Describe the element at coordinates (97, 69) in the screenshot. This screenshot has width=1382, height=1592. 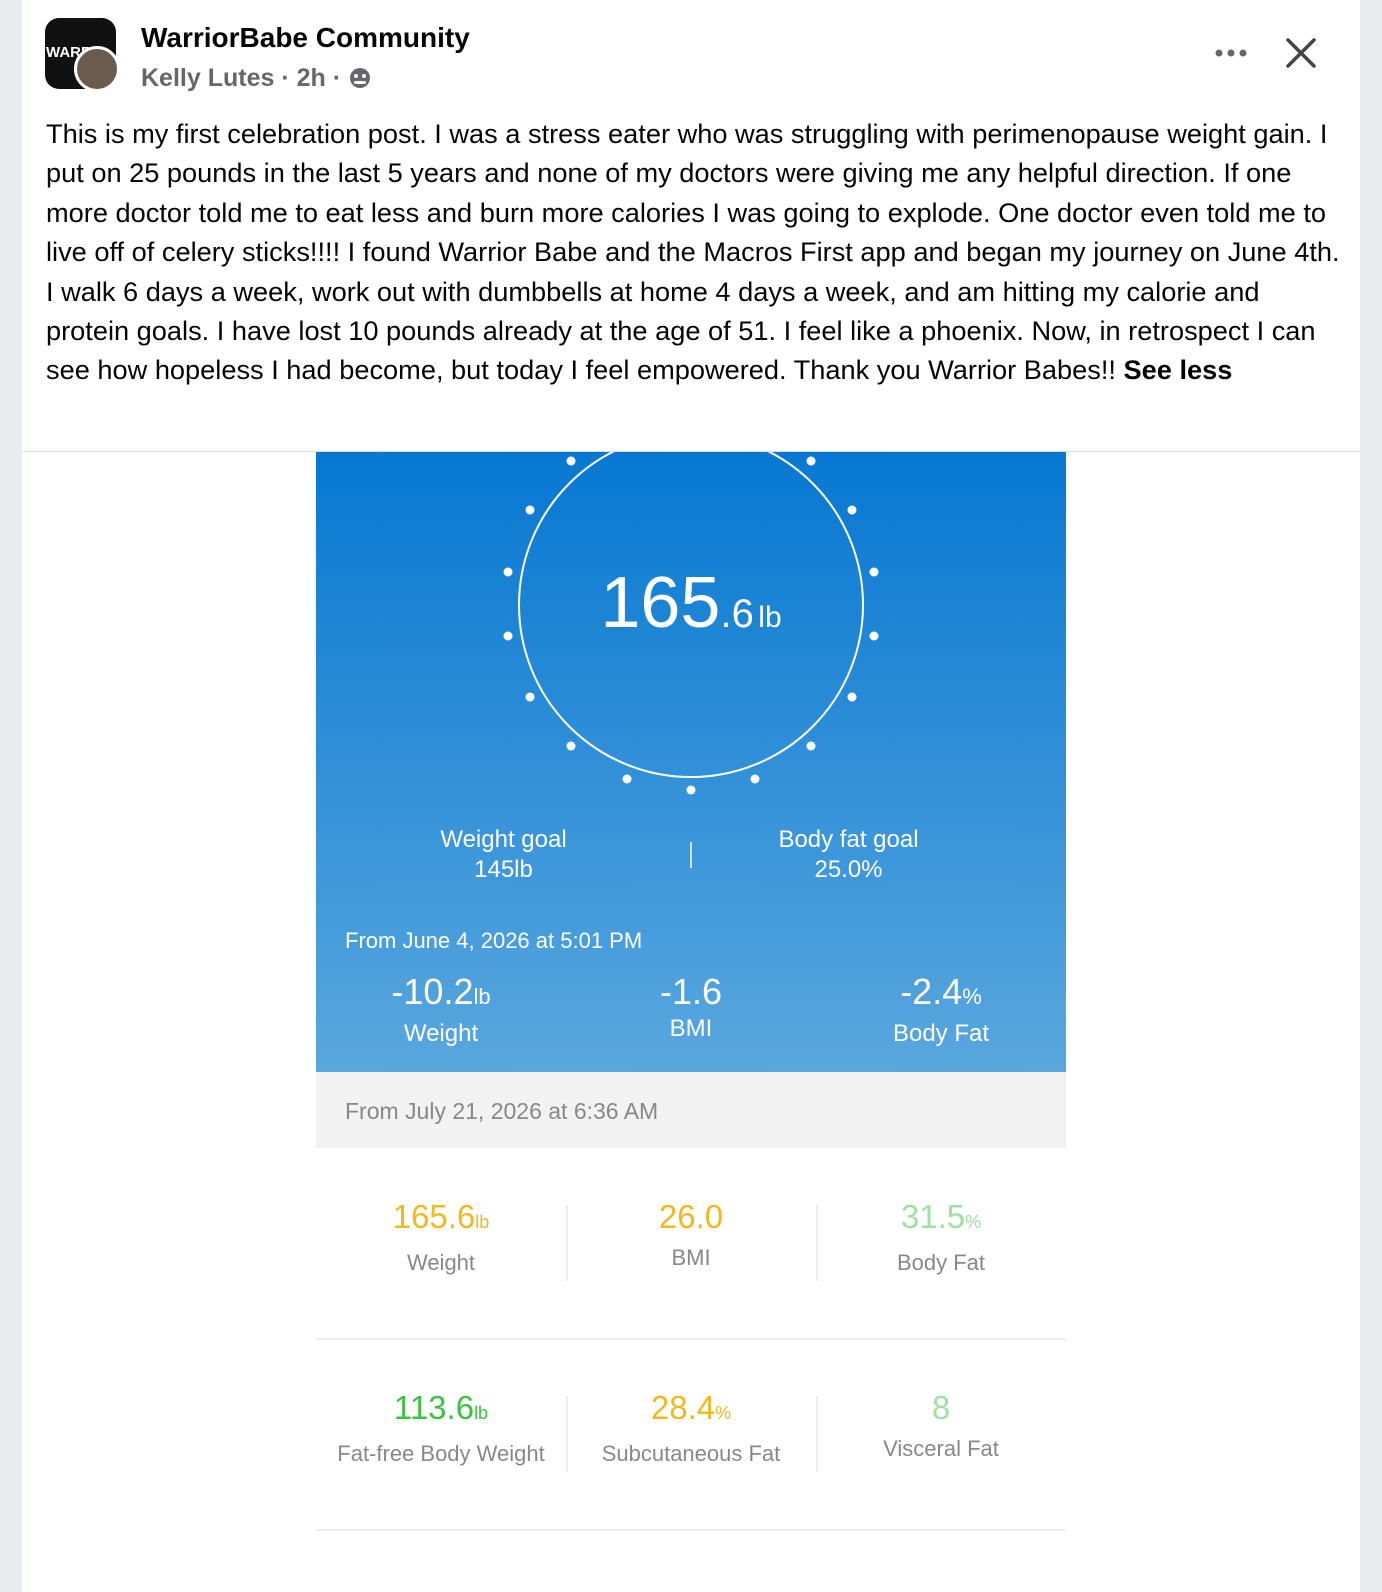
I see `author-avatar` at that location.